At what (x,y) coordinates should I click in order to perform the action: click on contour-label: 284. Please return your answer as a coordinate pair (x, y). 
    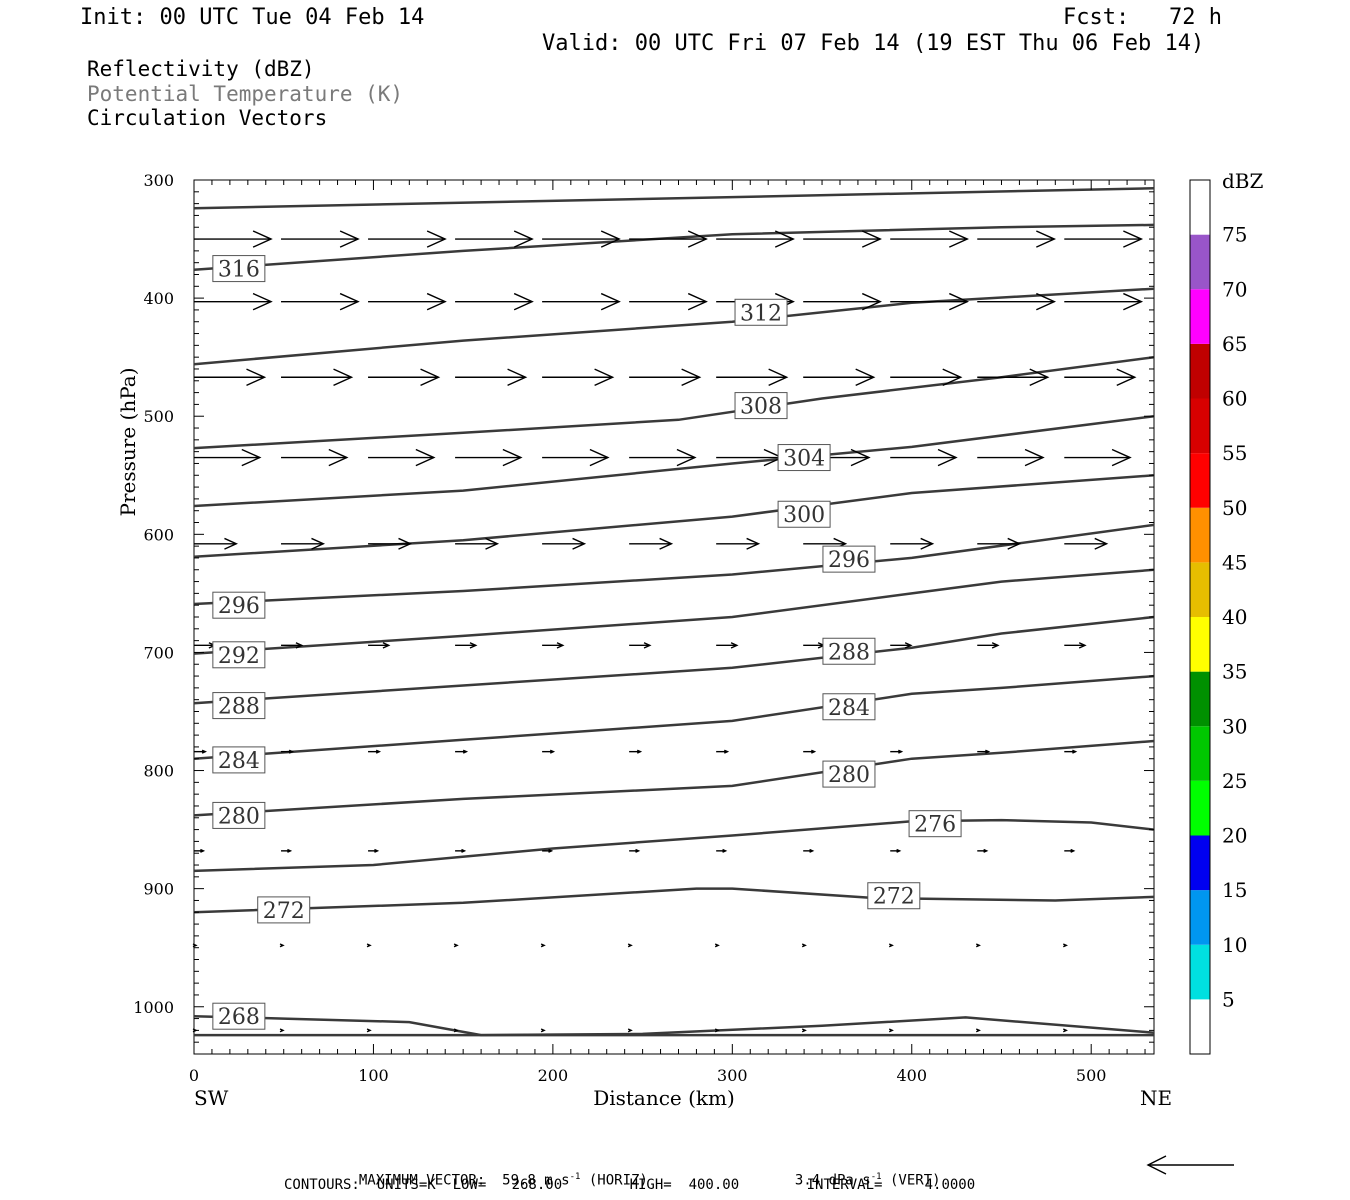
    Looking at the image, I should click on (849, 707).